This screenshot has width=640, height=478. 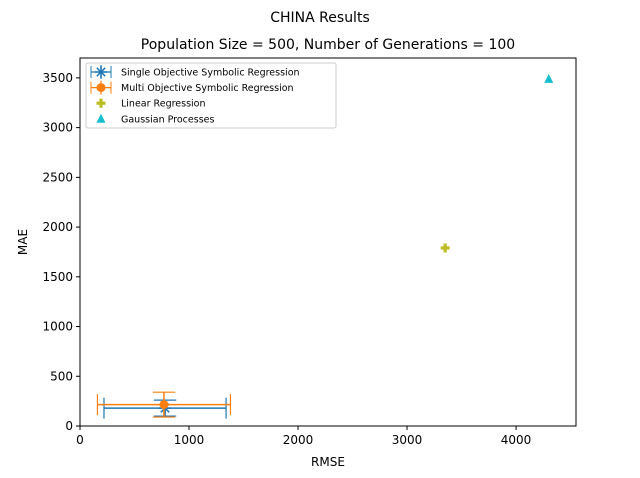 I want to click on x-tick-label-3000: 3000, so click(x=407, y=440).